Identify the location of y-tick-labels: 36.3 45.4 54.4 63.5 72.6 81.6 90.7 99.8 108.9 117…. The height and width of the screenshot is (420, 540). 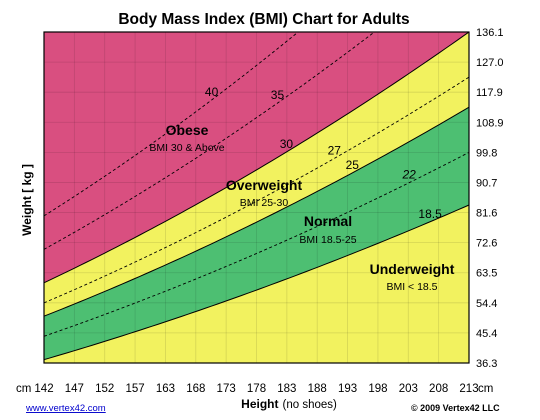
(490, 198).